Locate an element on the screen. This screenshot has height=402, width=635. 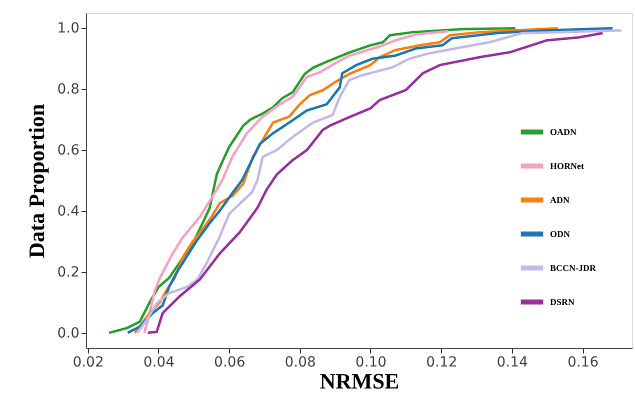
x-tick-label: 0.08 is located at coordinates (300, 362).